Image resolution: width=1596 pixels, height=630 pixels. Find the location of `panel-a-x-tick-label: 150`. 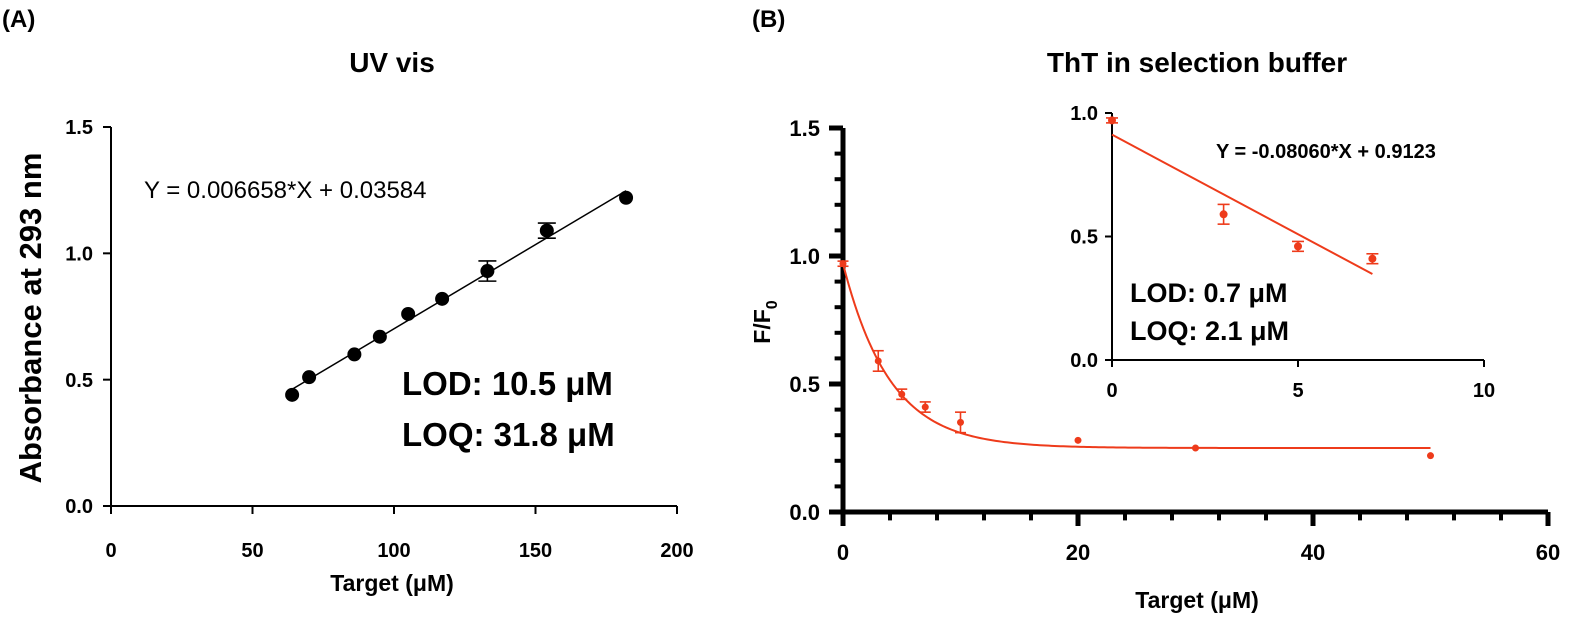

panel-a-x-tick-label: 150 is located at coordinates (535, 551).